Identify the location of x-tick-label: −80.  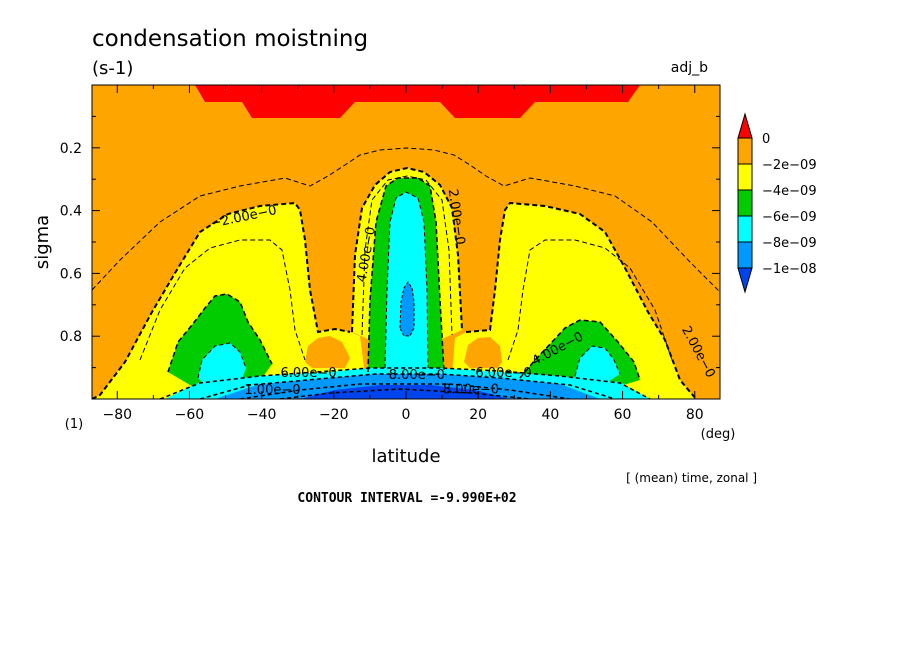
(117, 415).